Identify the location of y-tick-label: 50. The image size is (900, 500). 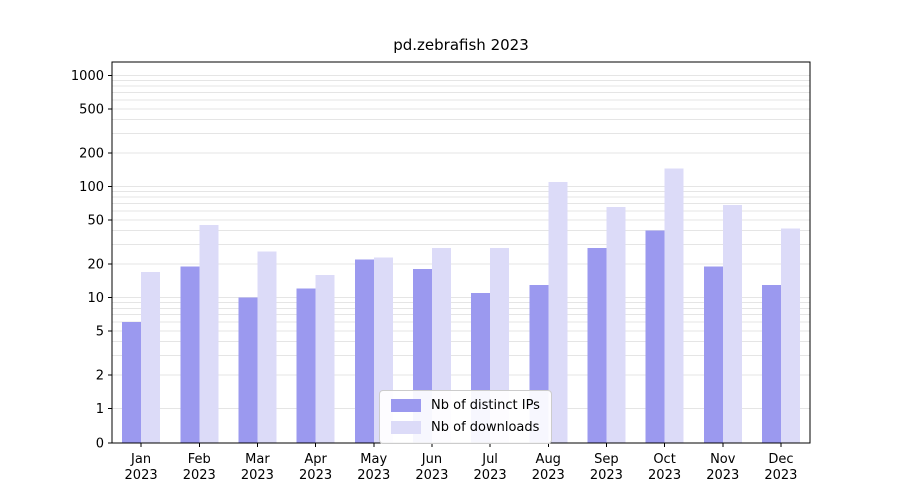
(95, 220).